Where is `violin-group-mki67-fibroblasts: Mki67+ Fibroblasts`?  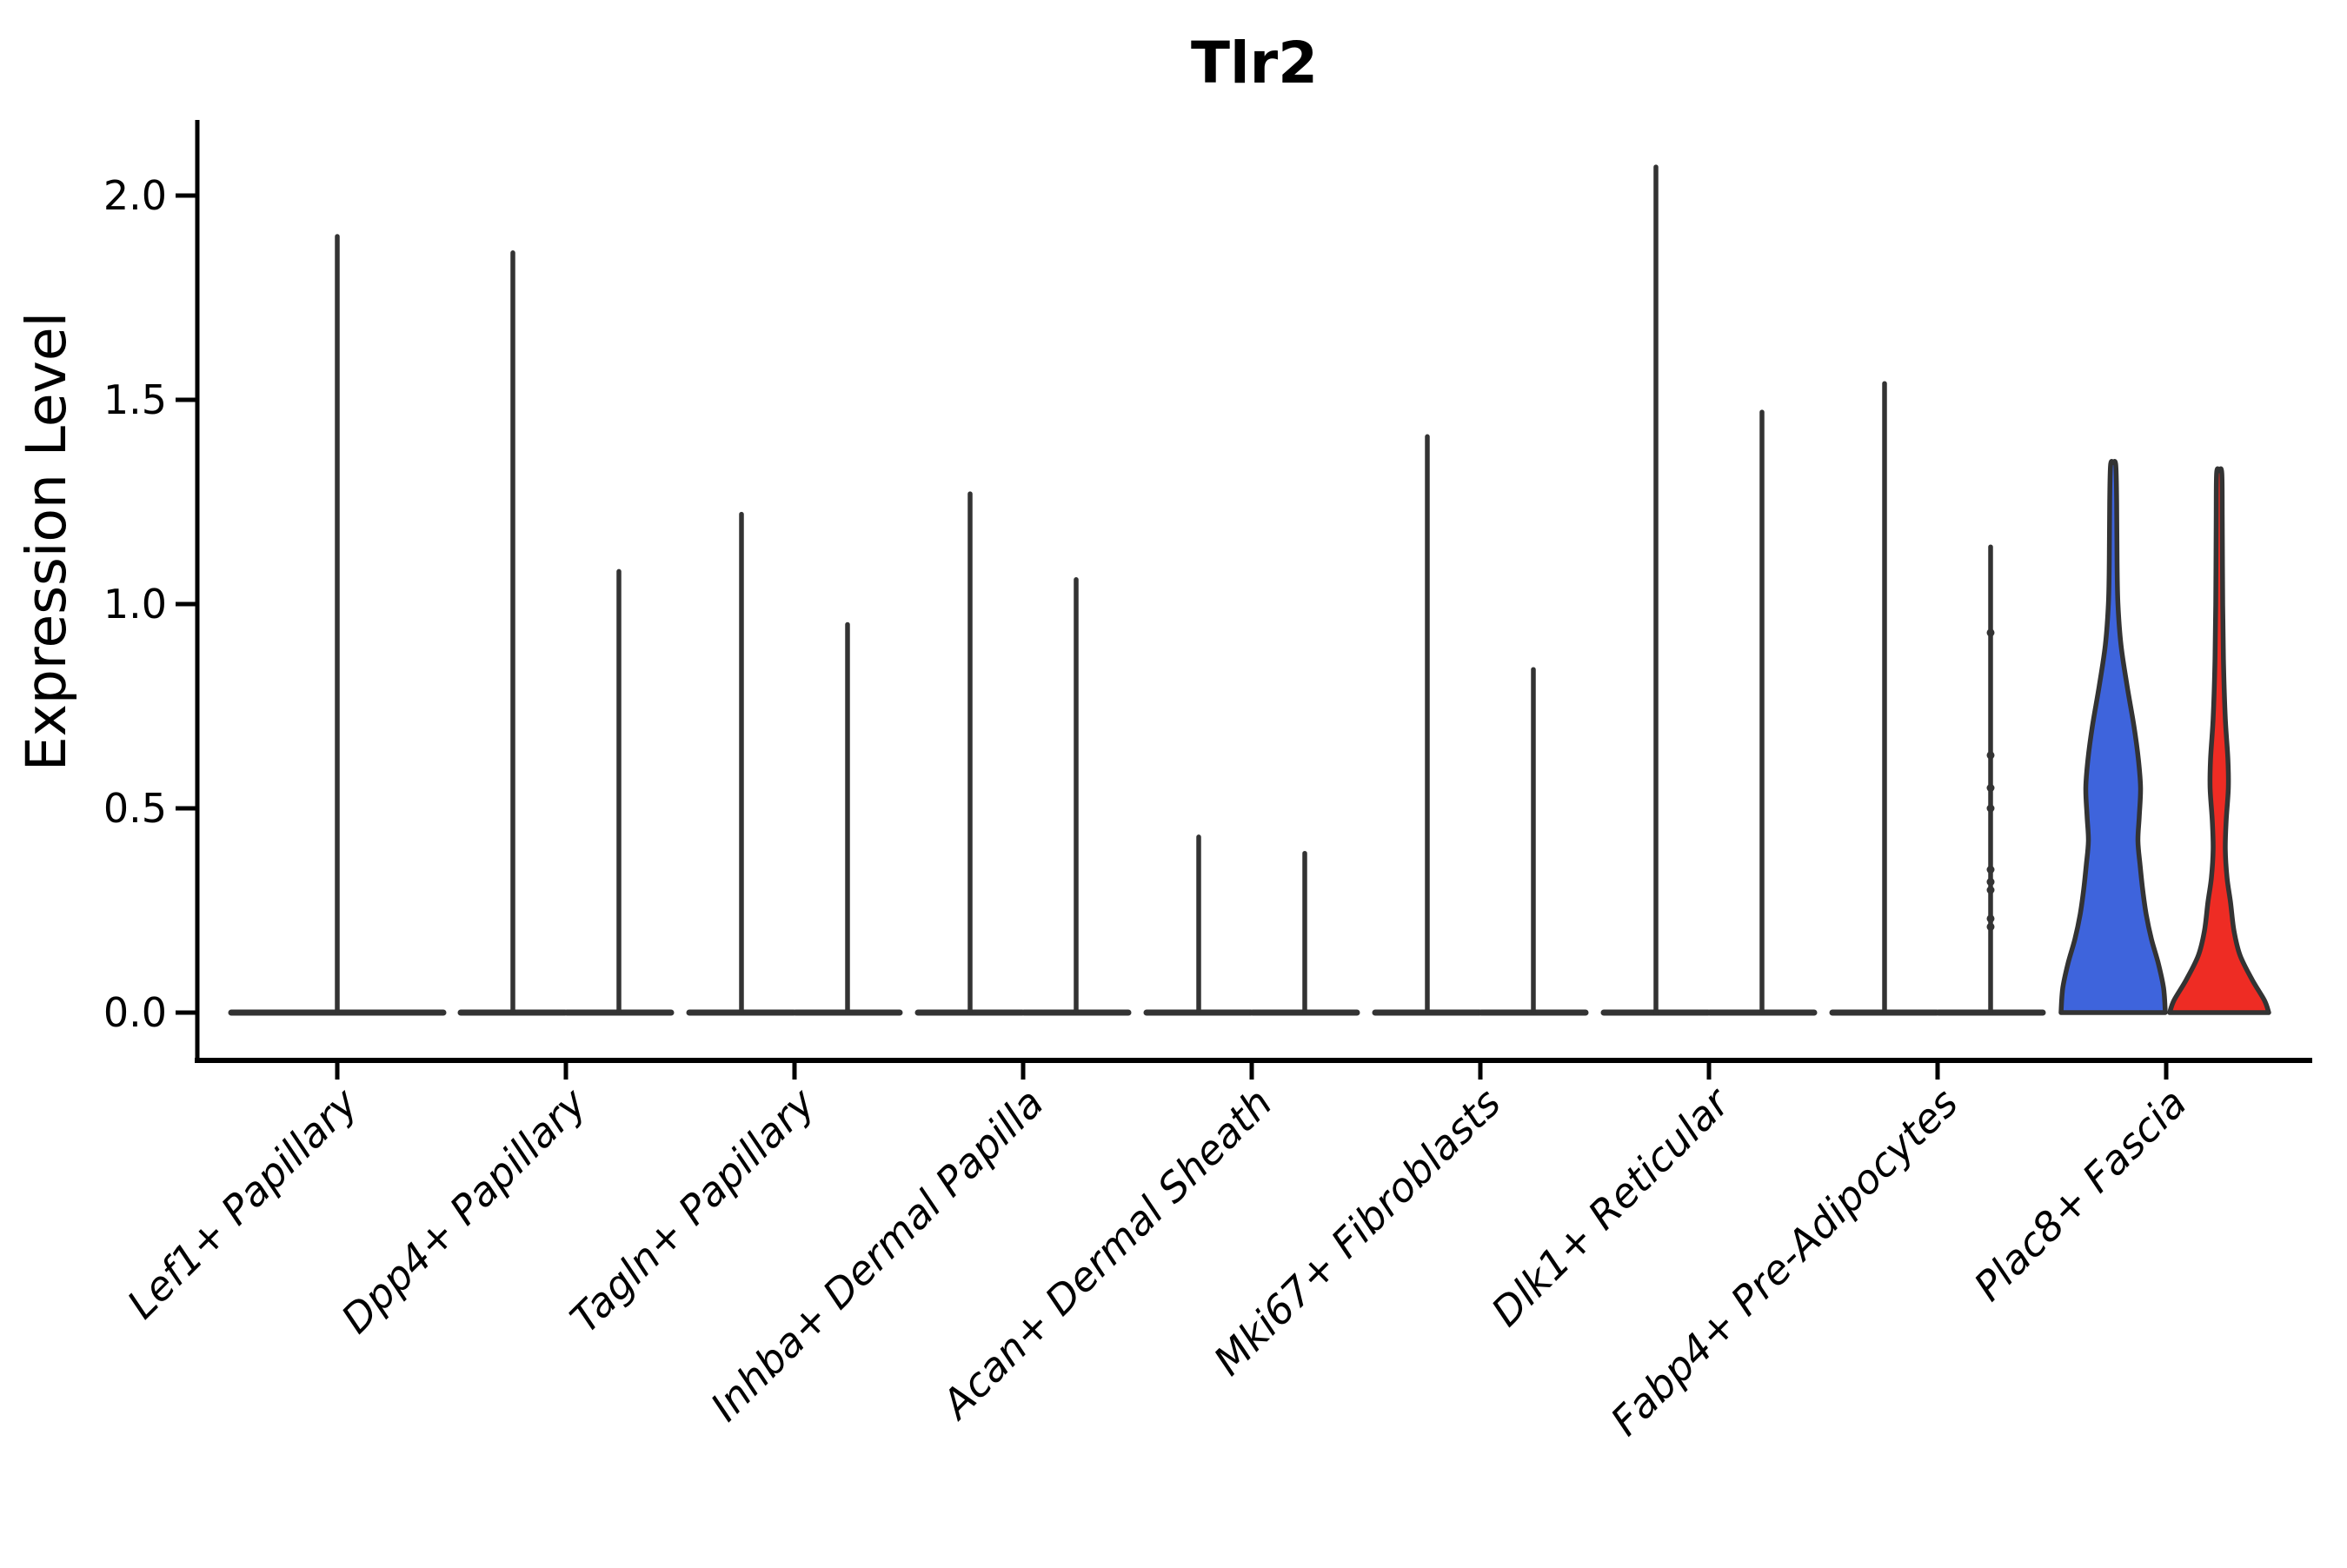 violin-group-mki67-fibroblasts: Mki67+ Fibroblasts is located at coordinates (1397, 909).